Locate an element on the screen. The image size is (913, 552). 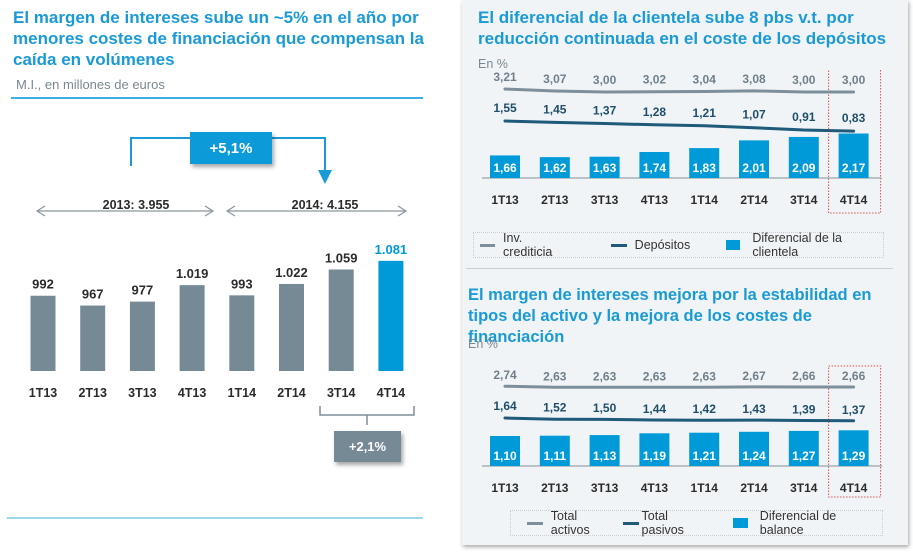
series-1-value-label: 3,08 is located at coordinates (754, 79).